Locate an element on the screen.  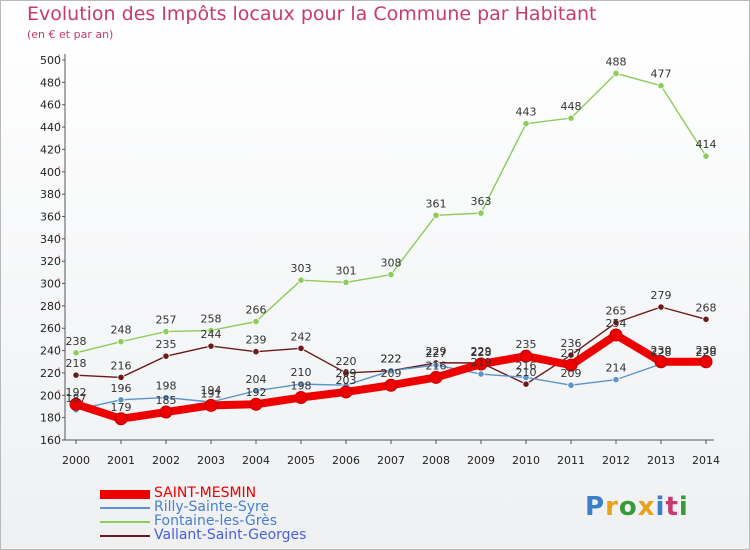
data-label-3: 279 is located at coordinates (661, 295).